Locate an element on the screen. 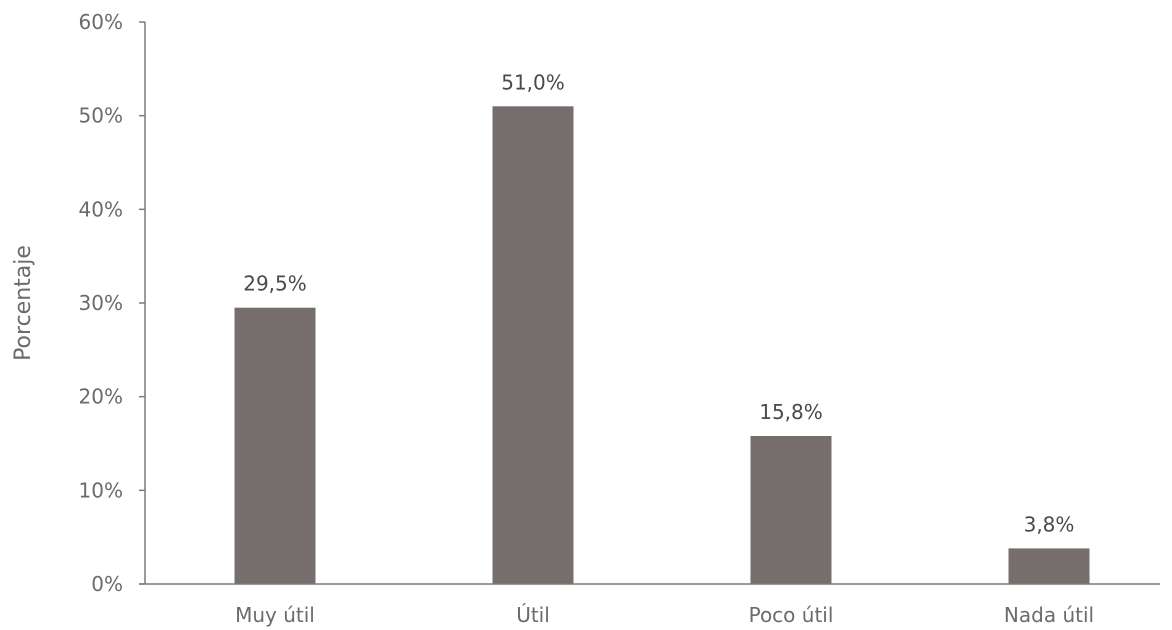 The width and height of the screenshot is (1172, 630). y-axis-ticks: 0% 10% 20% 30% 40% 50% 60% is located at coordinates (112, 303).